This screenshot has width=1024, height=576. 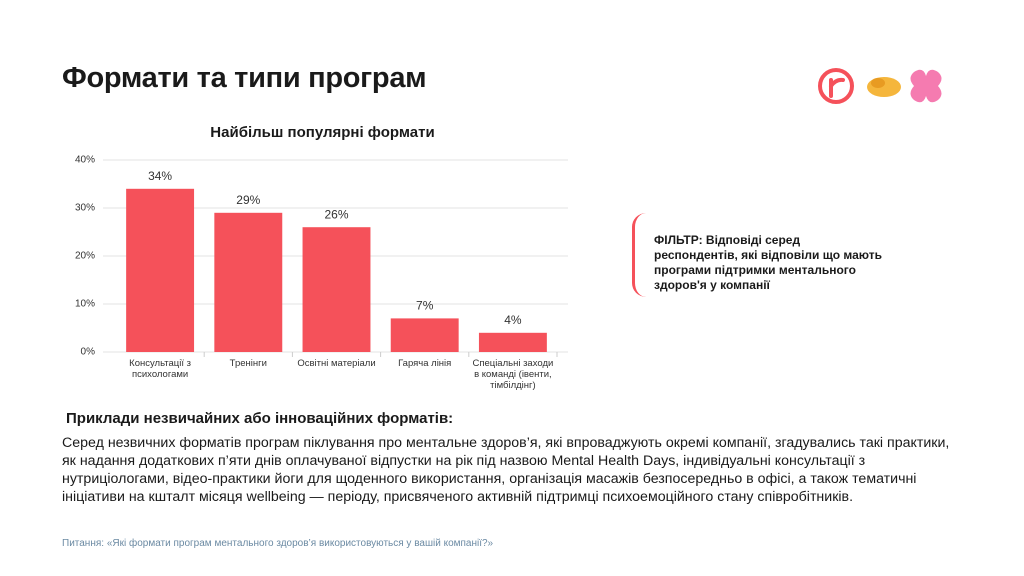 I want to click on x-tick-label: Гаряча лінія, so click(x=425, y=363).